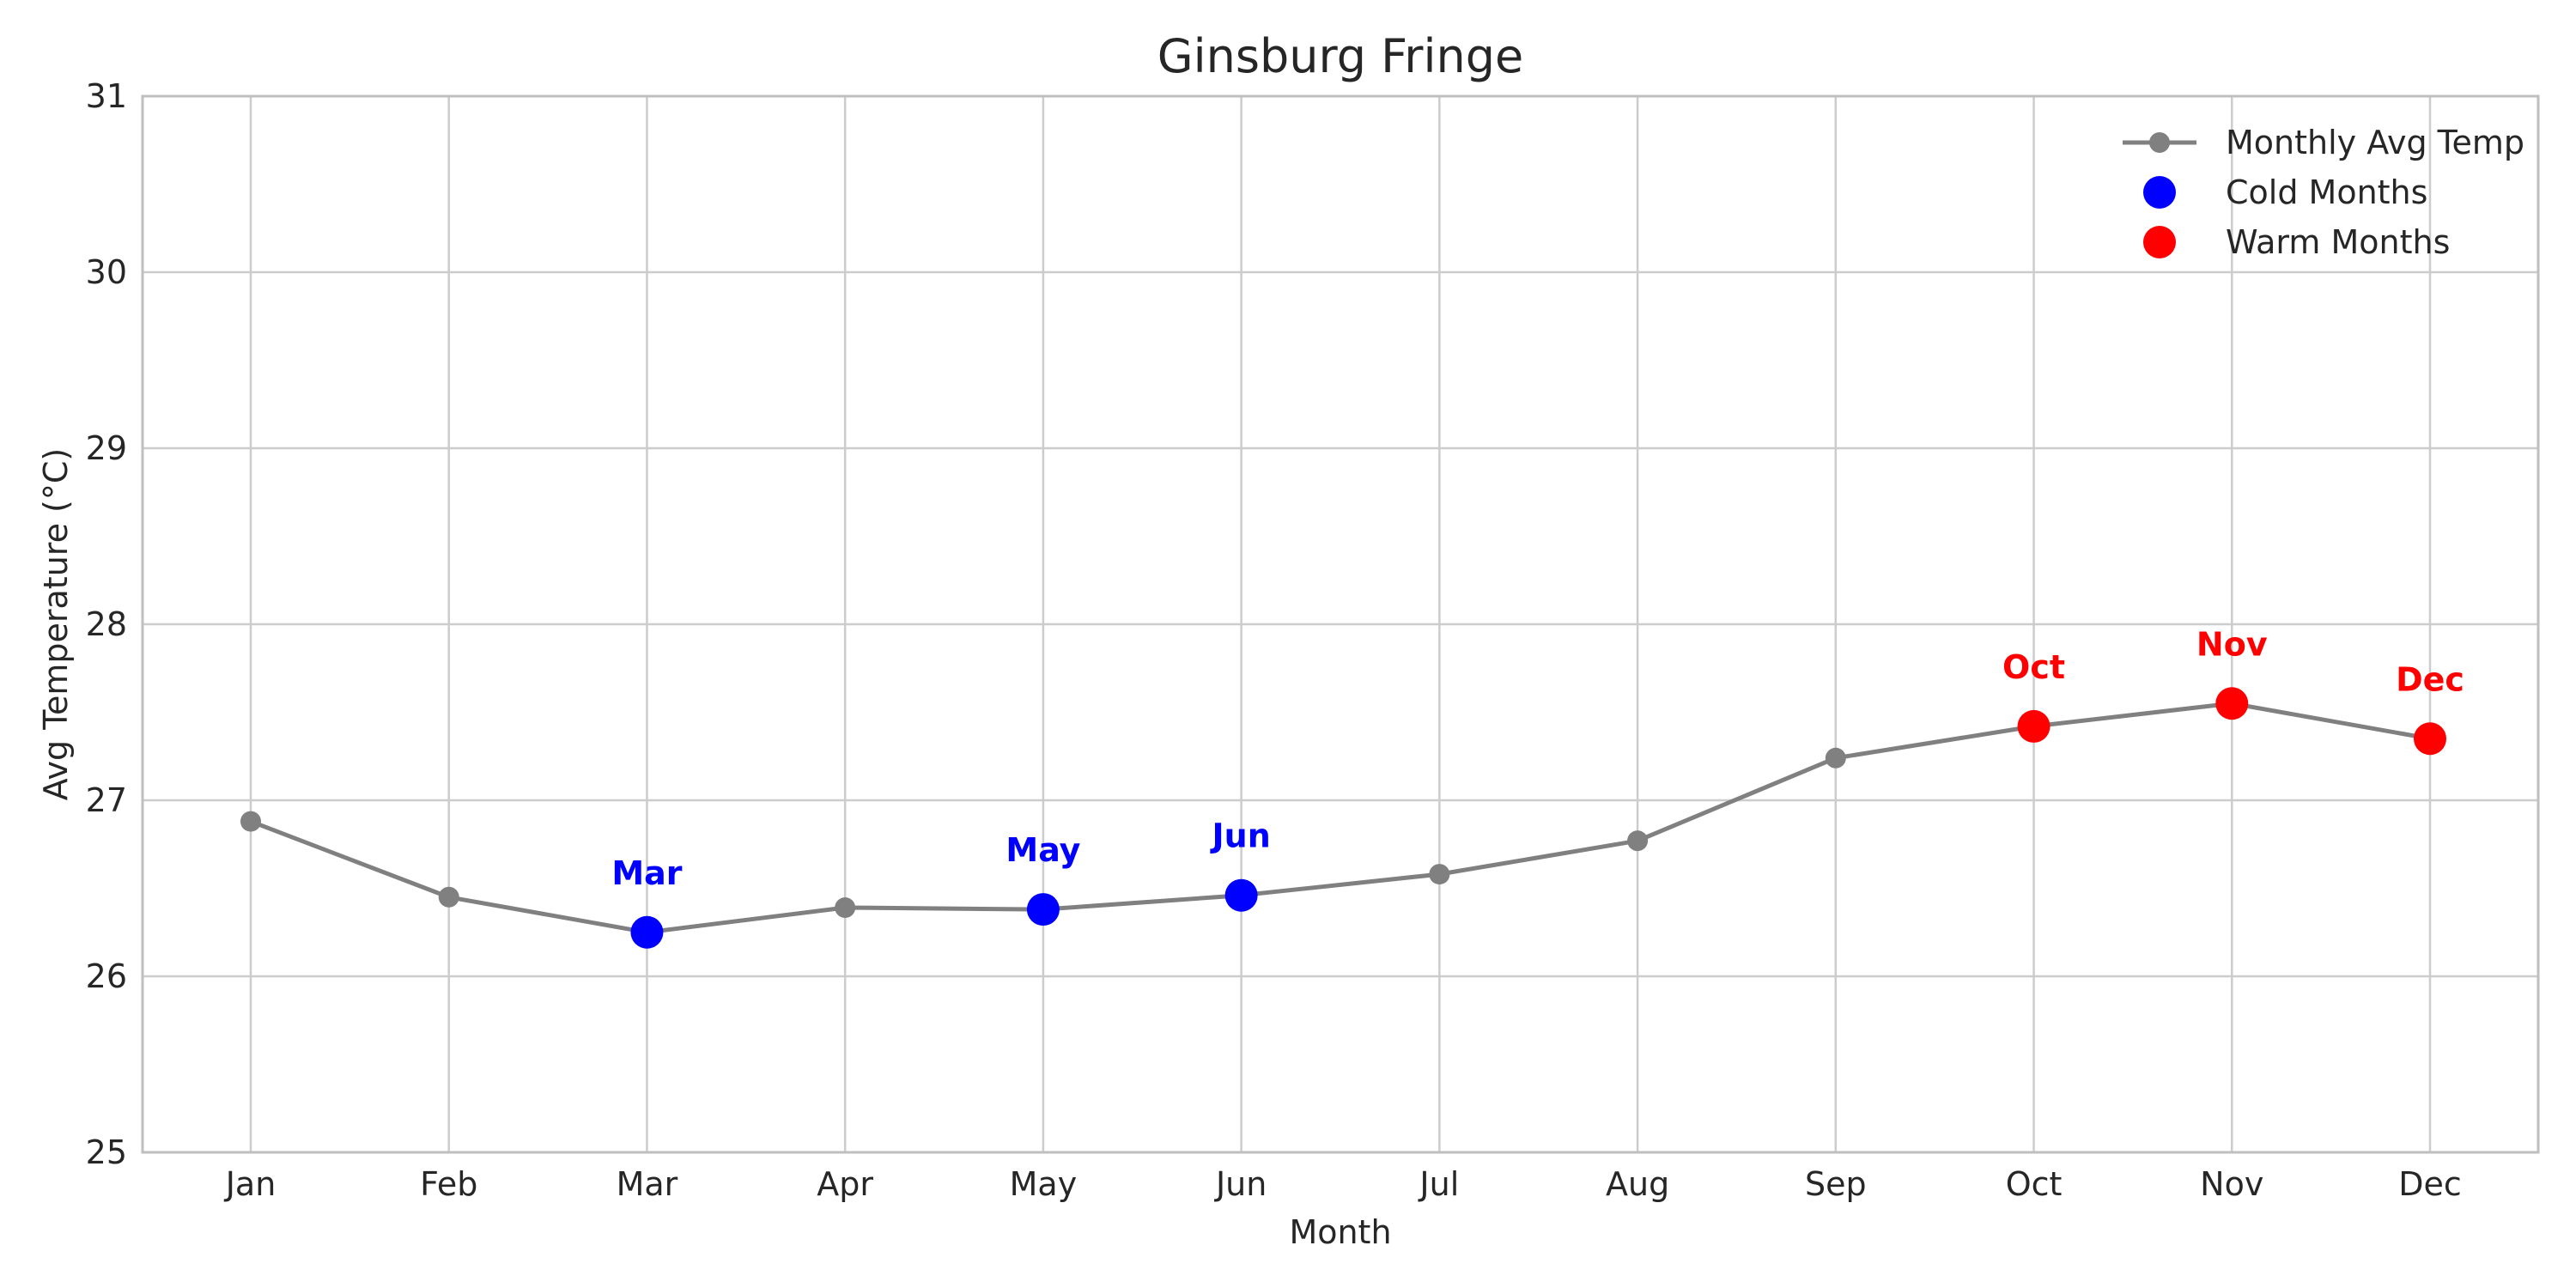 Image resolution: width=2576 pixels, height=1288 pixels. What do you see at coordinates (2033, 667) in the screenshot?
I see `highlight-label-oct: Oct` at bounding box center [2033, 667].